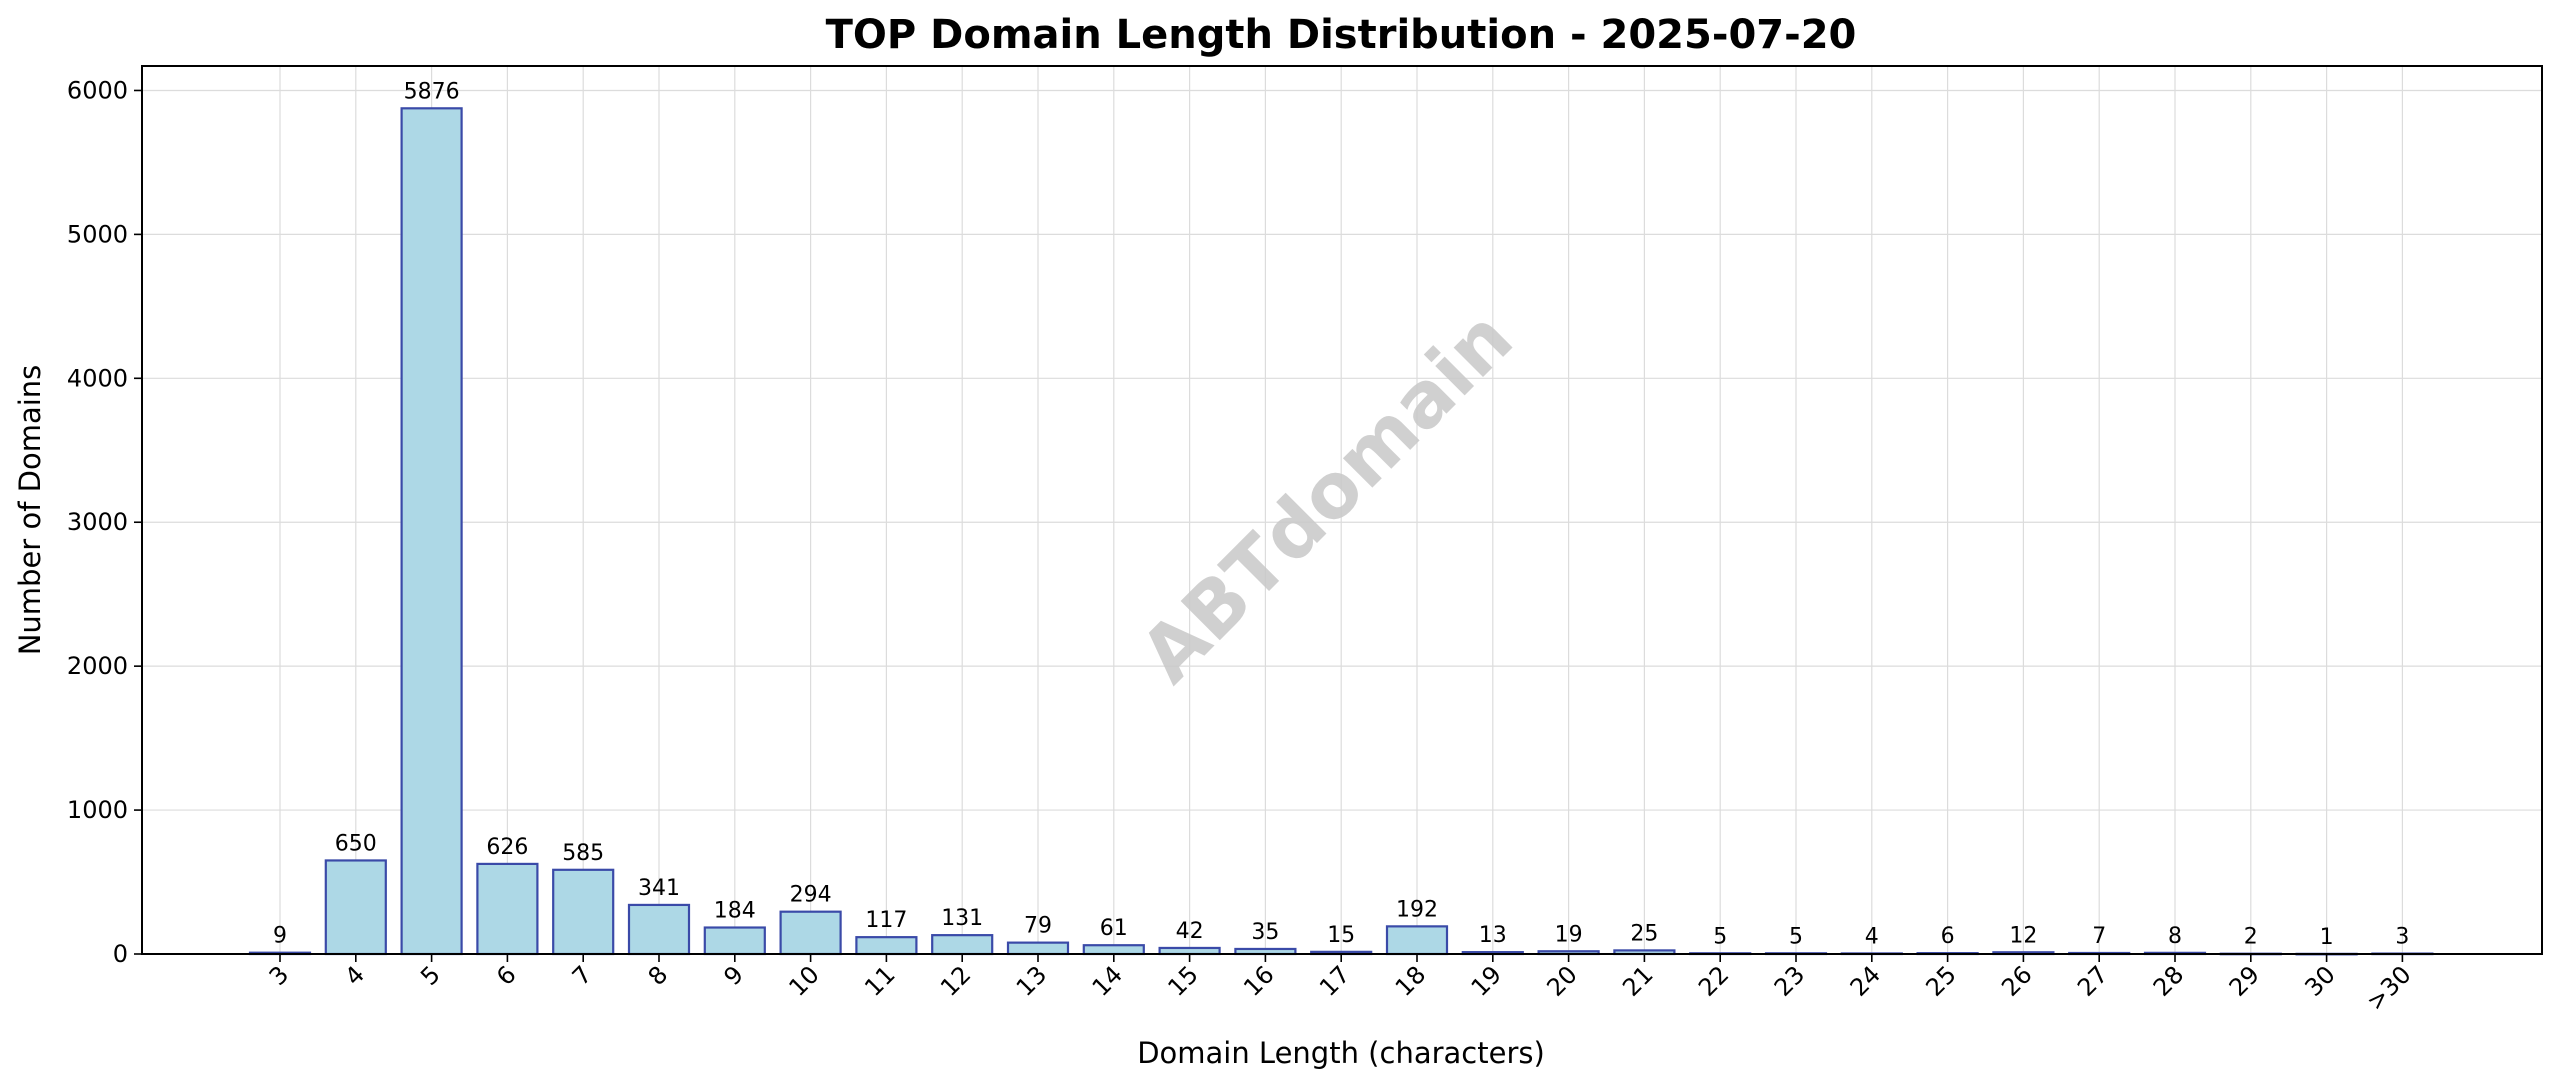  I want to click on x-tick-label-4: 4, so click(354, 975).